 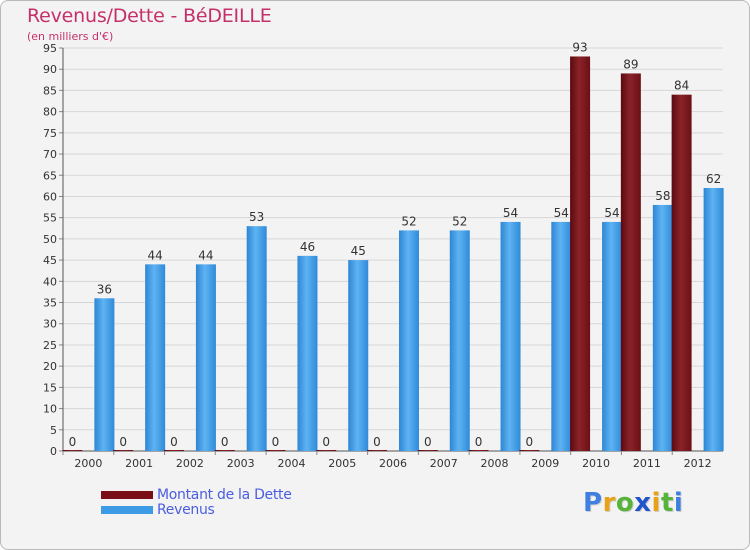 What do you see at coordinates (241, 463) in the screenshot?
I see `x-tick-label: 2003` at bounding box center [241, 463].